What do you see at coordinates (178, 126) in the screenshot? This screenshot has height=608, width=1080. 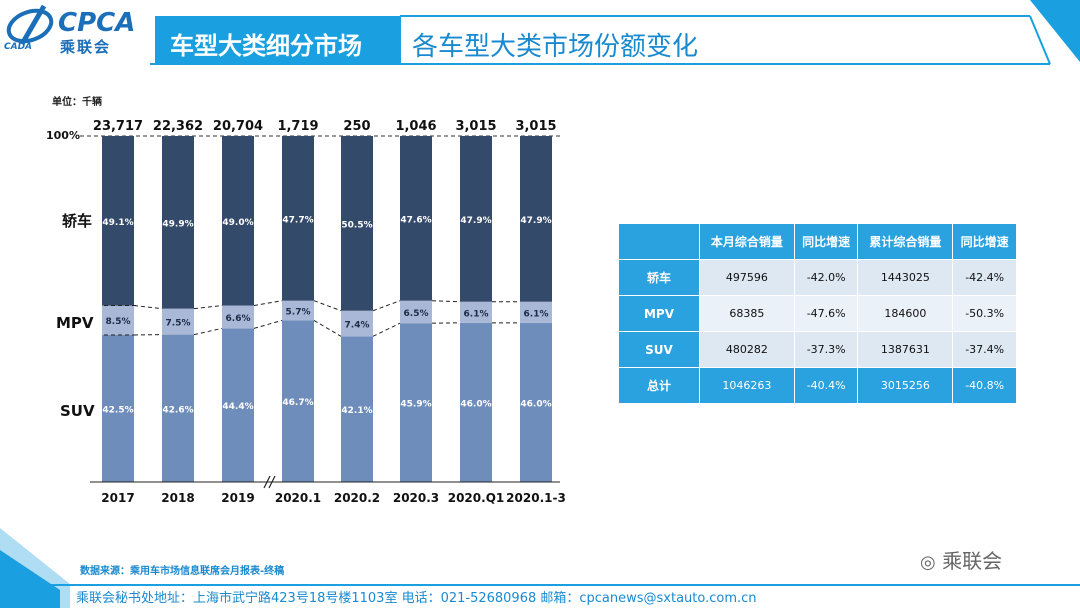 I see `bar-total-label: 22,362` at bounding box center [178, 126].